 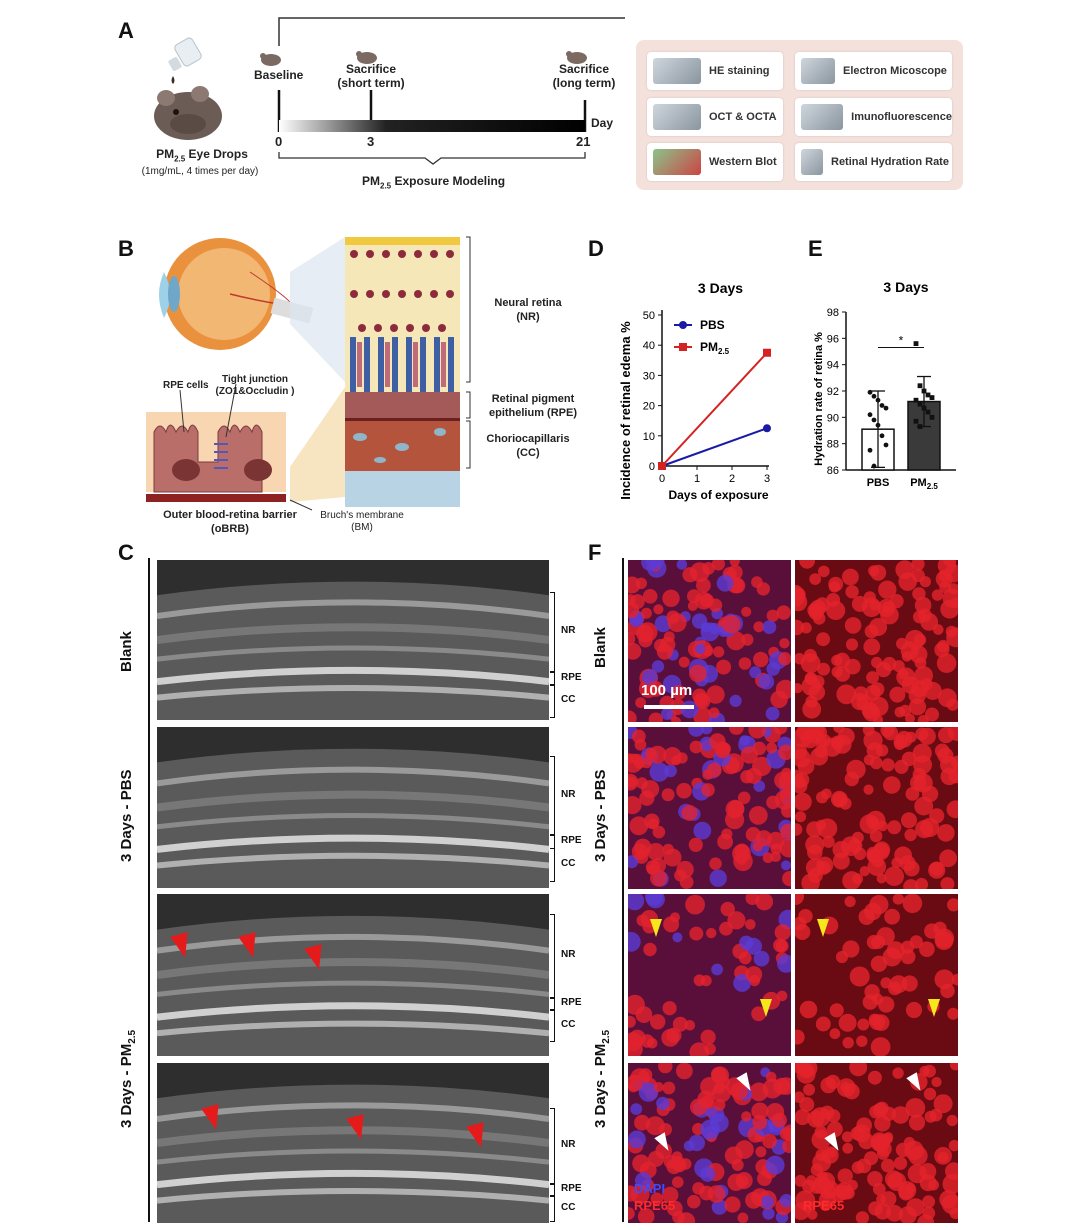 What do you see at coordinates (709, 641) in the screenshot?
I see `fluorescence-image-blank-merge` at bounding box center [709, 641].